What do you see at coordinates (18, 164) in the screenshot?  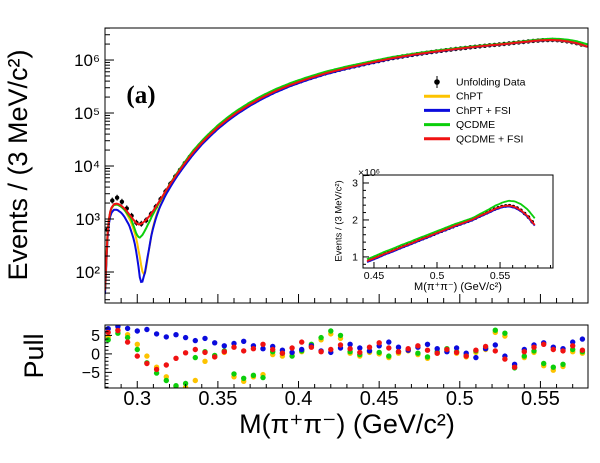 I see `main-y-axis-title: Events / (3 MeV/c²)` at bounding box center [18, 164].